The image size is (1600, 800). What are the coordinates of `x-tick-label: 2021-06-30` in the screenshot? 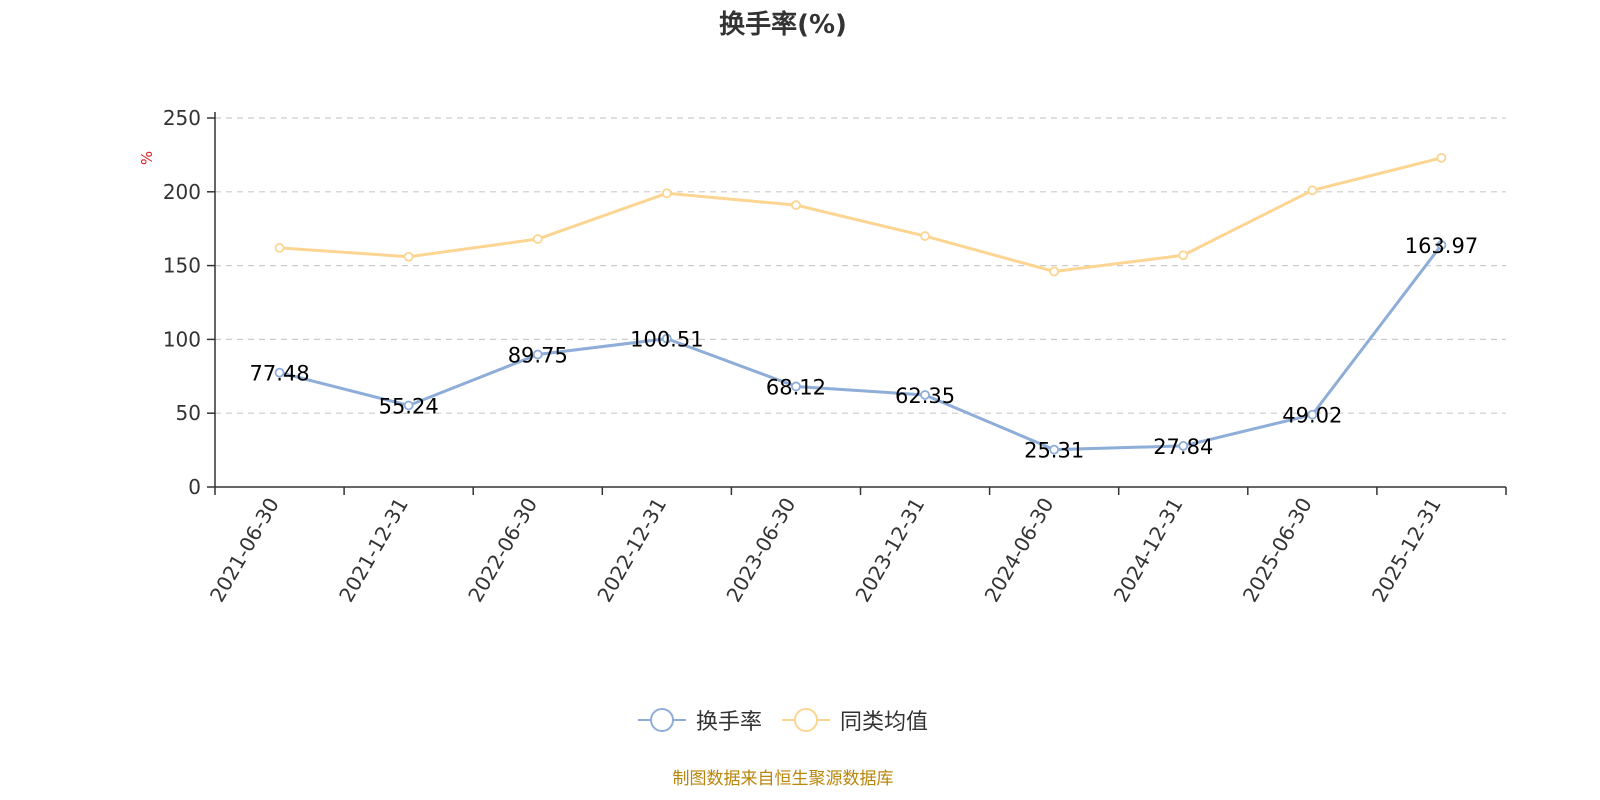 It's located at (244, 550).